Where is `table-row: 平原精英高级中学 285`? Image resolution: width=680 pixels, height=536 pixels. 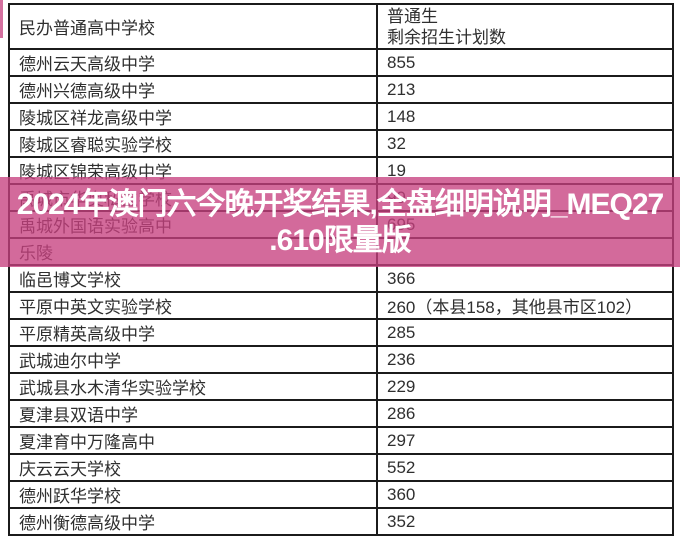 table-row: 平原精英高级中学 285 is located at coordinates (341, 332).